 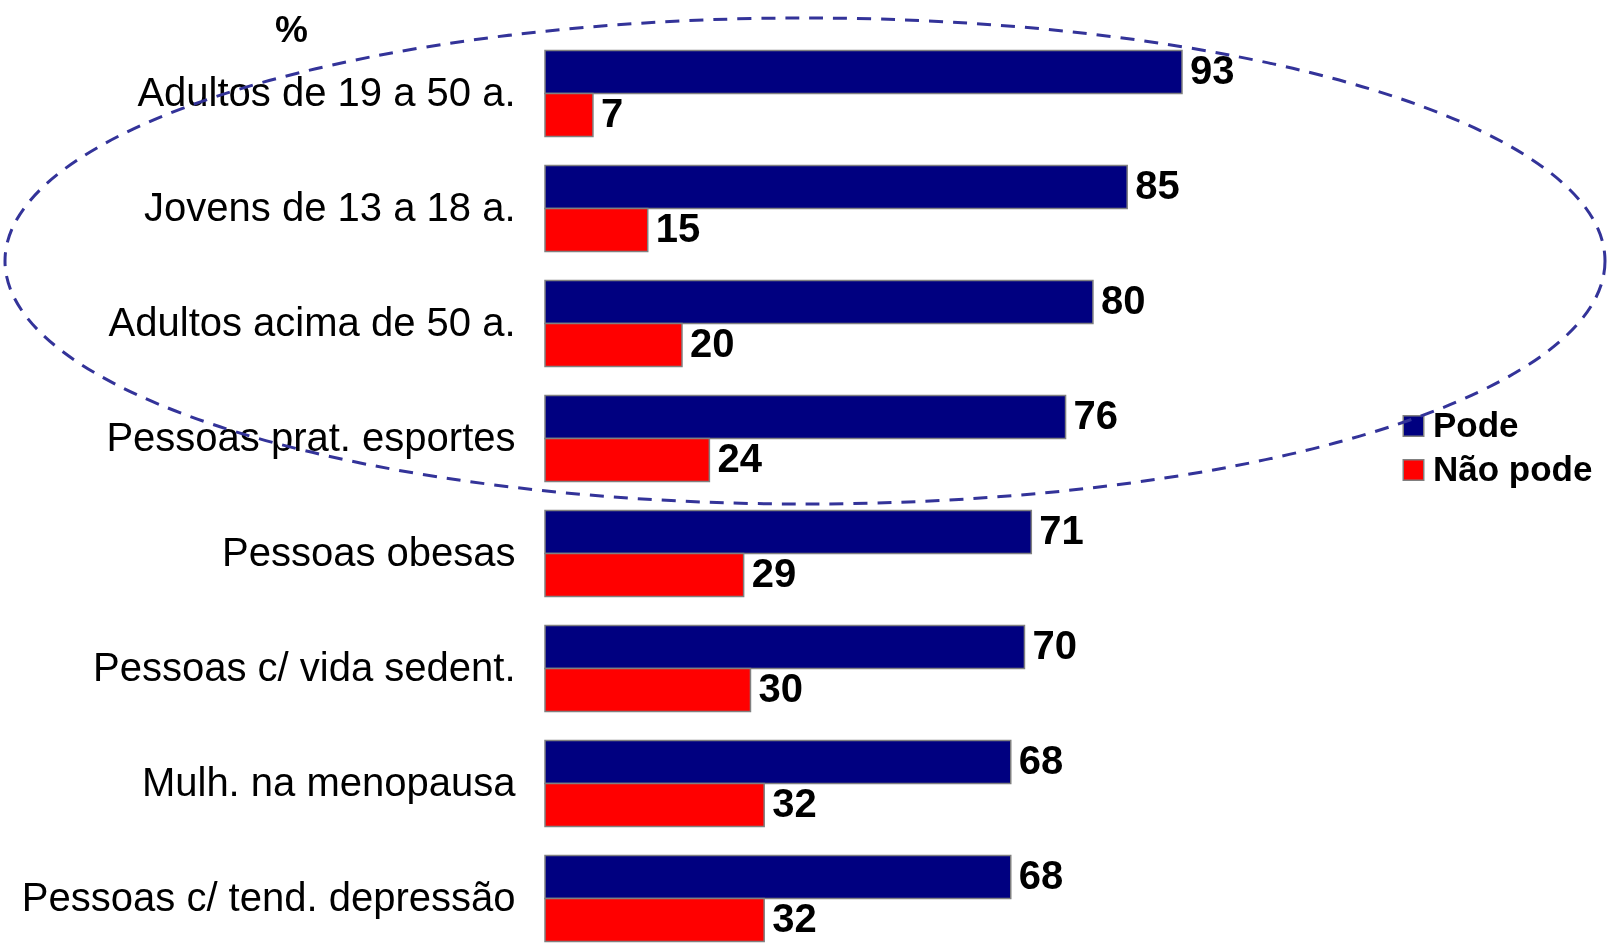 I want to click on data-label: 29, so click(x=774, y=573).